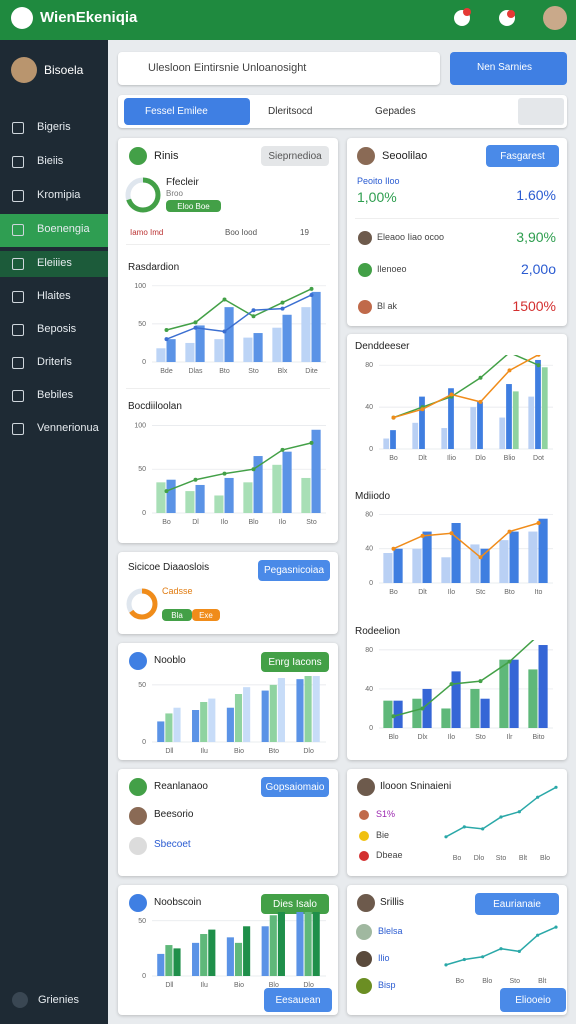 This screenshot has width=576, height=1024. What do you see at coordinates (377, 197) in the screenshot?
I see `stat-big: 1,00%` at bounding box center [377, 197].